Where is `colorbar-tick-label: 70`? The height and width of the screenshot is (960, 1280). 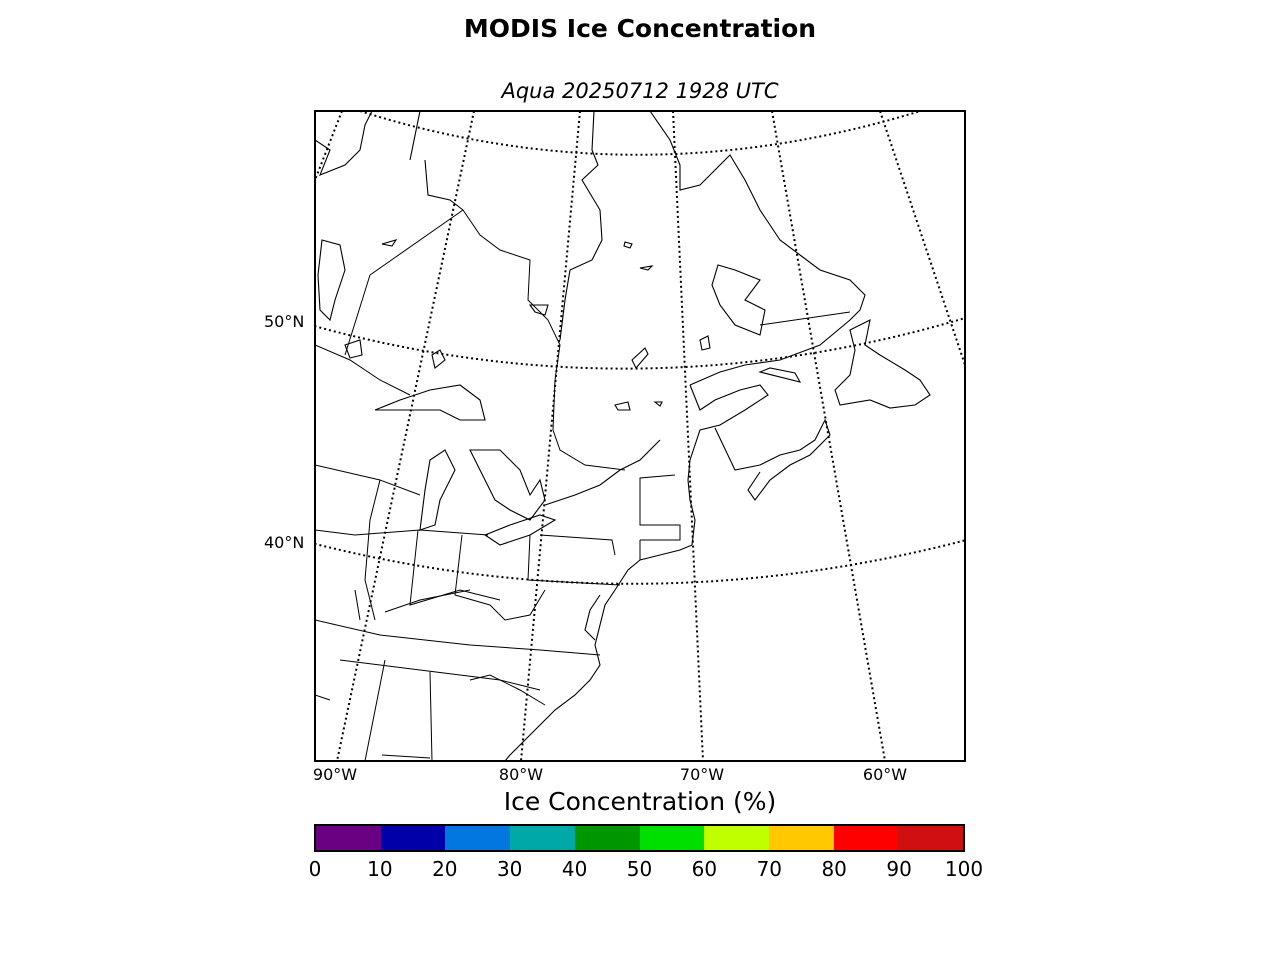
colorbar-tick-label: 70 is located at coordinates (769, 869).